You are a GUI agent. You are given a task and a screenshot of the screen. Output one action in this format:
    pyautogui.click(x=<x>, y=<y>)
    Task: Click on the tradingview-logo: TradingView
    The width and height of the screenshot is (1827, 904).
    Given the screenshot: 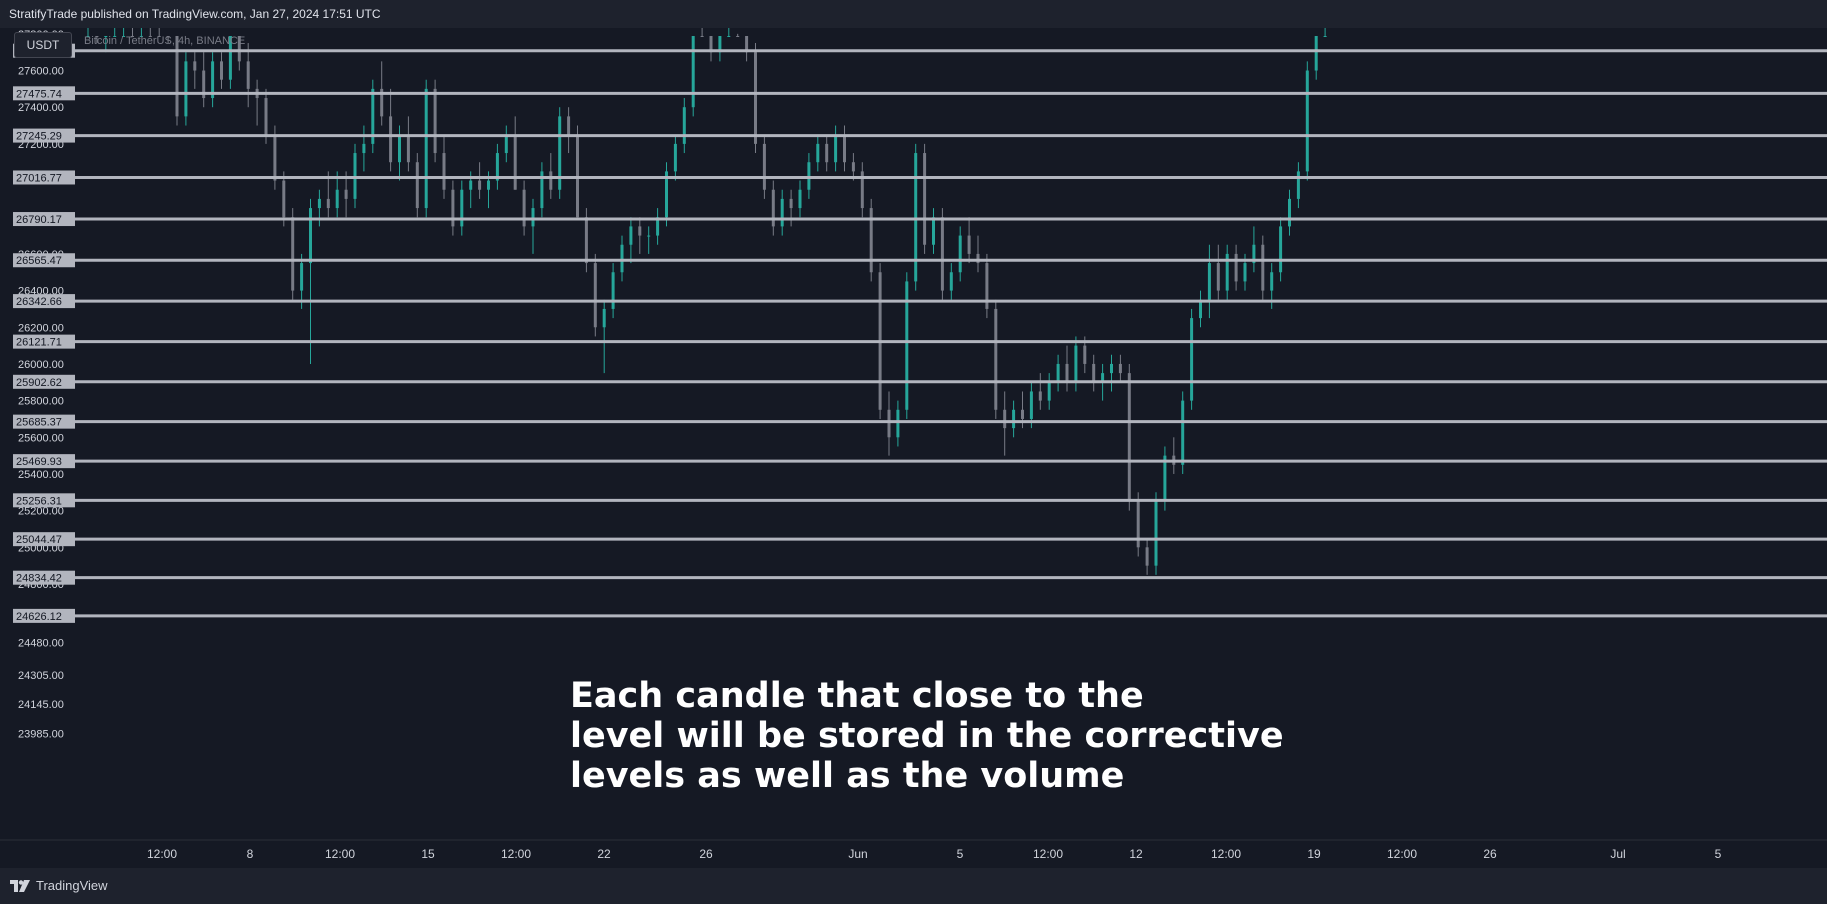 What is the action you would take?
    pyautogui.click(x=59, y=885)
    